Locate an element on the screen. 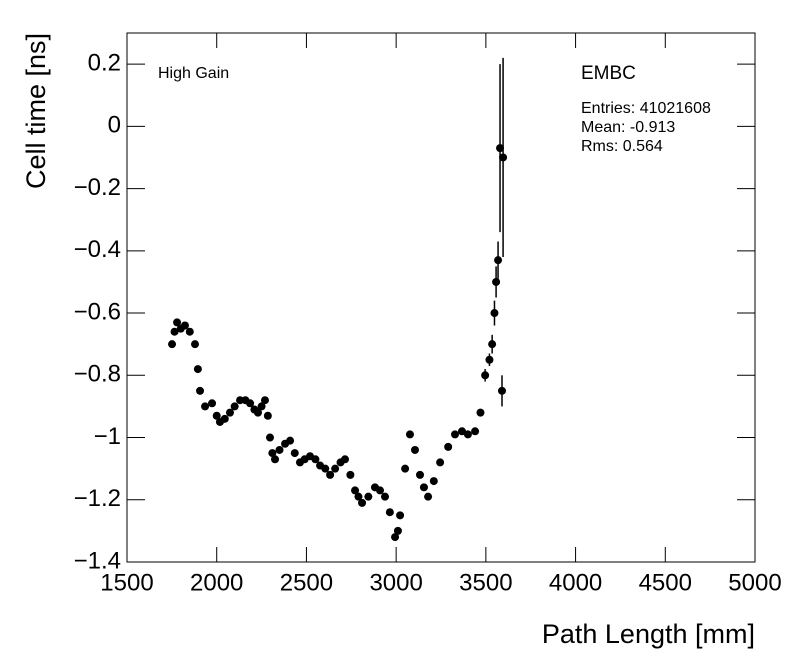 This screenshot has width=796, height=672. y-tick-label: −1.2 is located at coordinates (97, 498).